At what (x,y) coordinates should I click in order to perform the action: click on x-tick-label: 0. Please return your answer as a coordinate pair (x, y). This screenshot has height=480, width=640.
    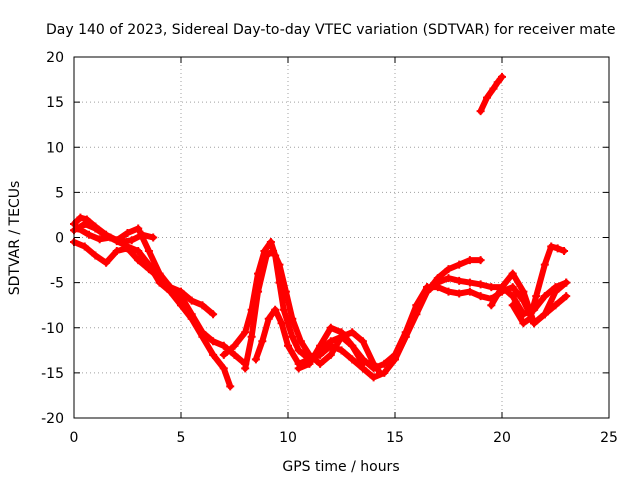
    Looking at the image, I should click on (74, 438).